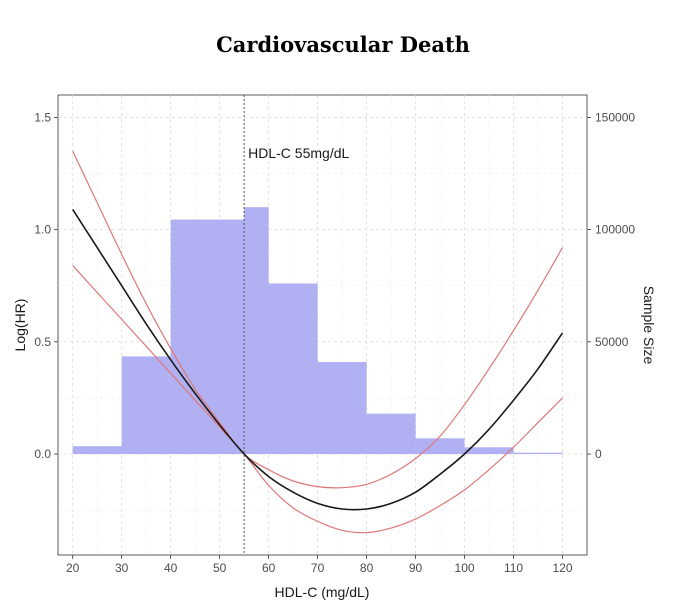 Image resolution: width=680 pixels, height=608 pixels. I want to click on x-tick-label: 60, so click(269, 568).